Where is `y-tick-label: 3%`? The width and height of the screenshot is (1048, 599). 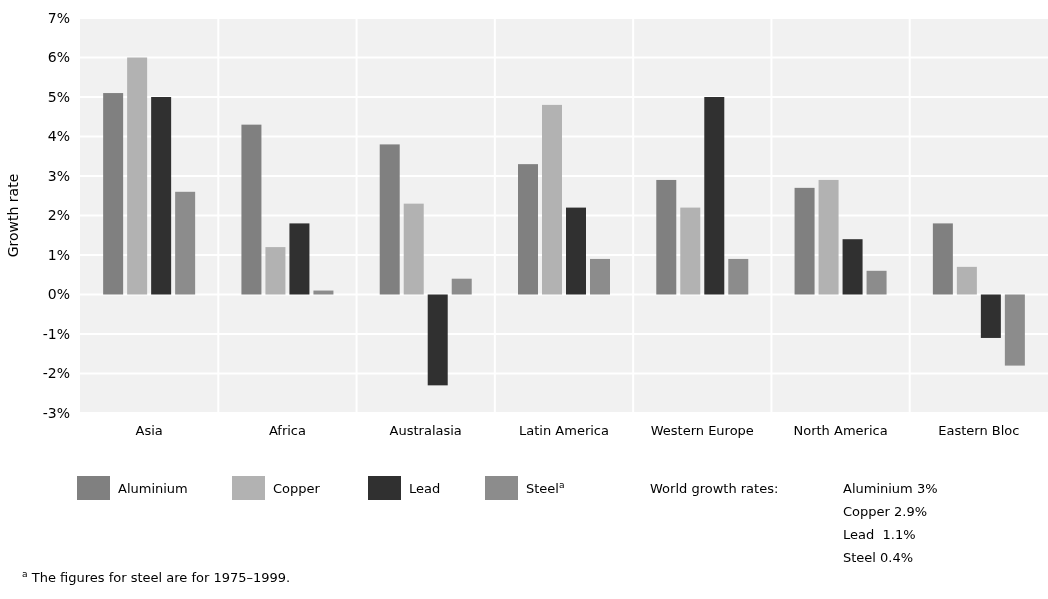
y-tick-label: 3% is located at coordinates (58, 175).